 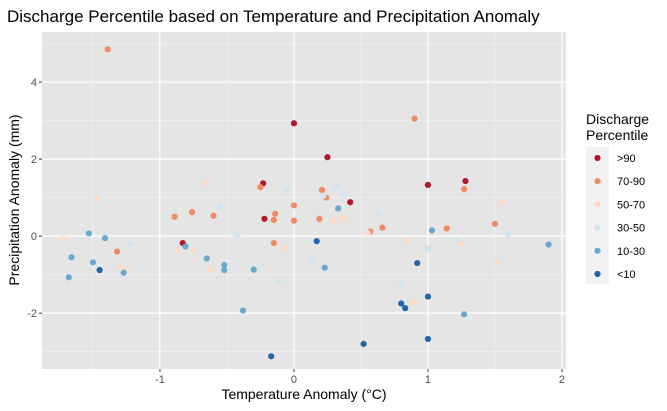 What do you see at coordinates (626, 159) in the screenshot?
I see `legend-label: >90` at bounding box center [626, 159].